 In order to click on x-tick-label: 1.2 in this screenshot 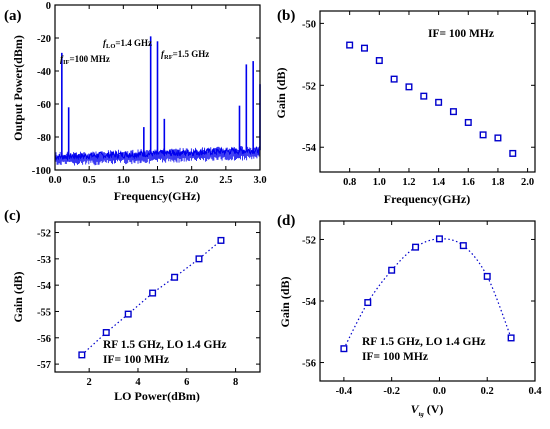, I will do `click(408, 182)`.